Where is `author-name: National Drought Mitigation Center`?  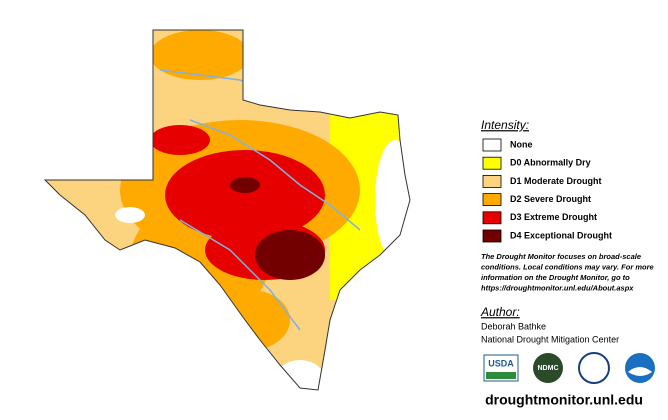 author-name: National Drought Mitigation Center is located at coordinates (550, 339).